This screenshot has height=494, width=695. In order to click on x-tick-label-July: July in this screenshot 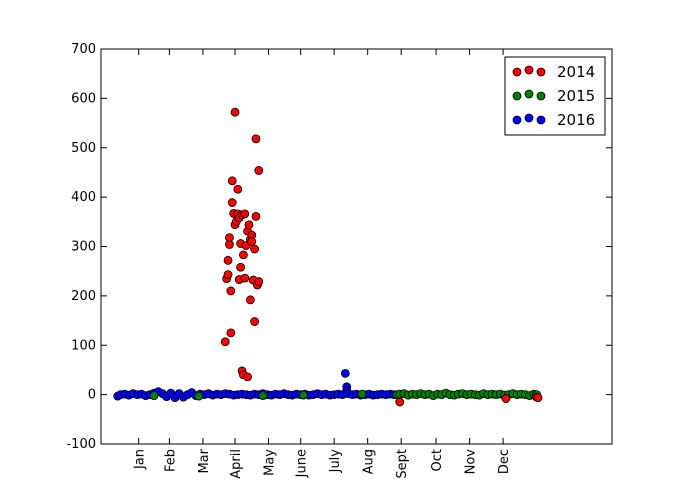, I will do `click(335, 461)`.